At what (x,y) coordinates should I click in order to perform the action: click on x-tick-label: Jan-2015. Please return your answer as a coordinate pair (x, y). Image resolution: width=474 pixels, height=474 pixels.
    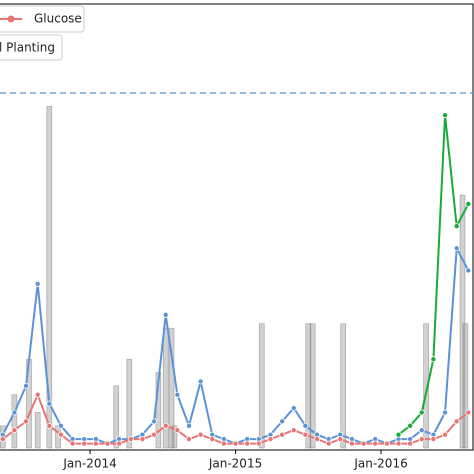
    Looking at the image, I should click on (235, 464).